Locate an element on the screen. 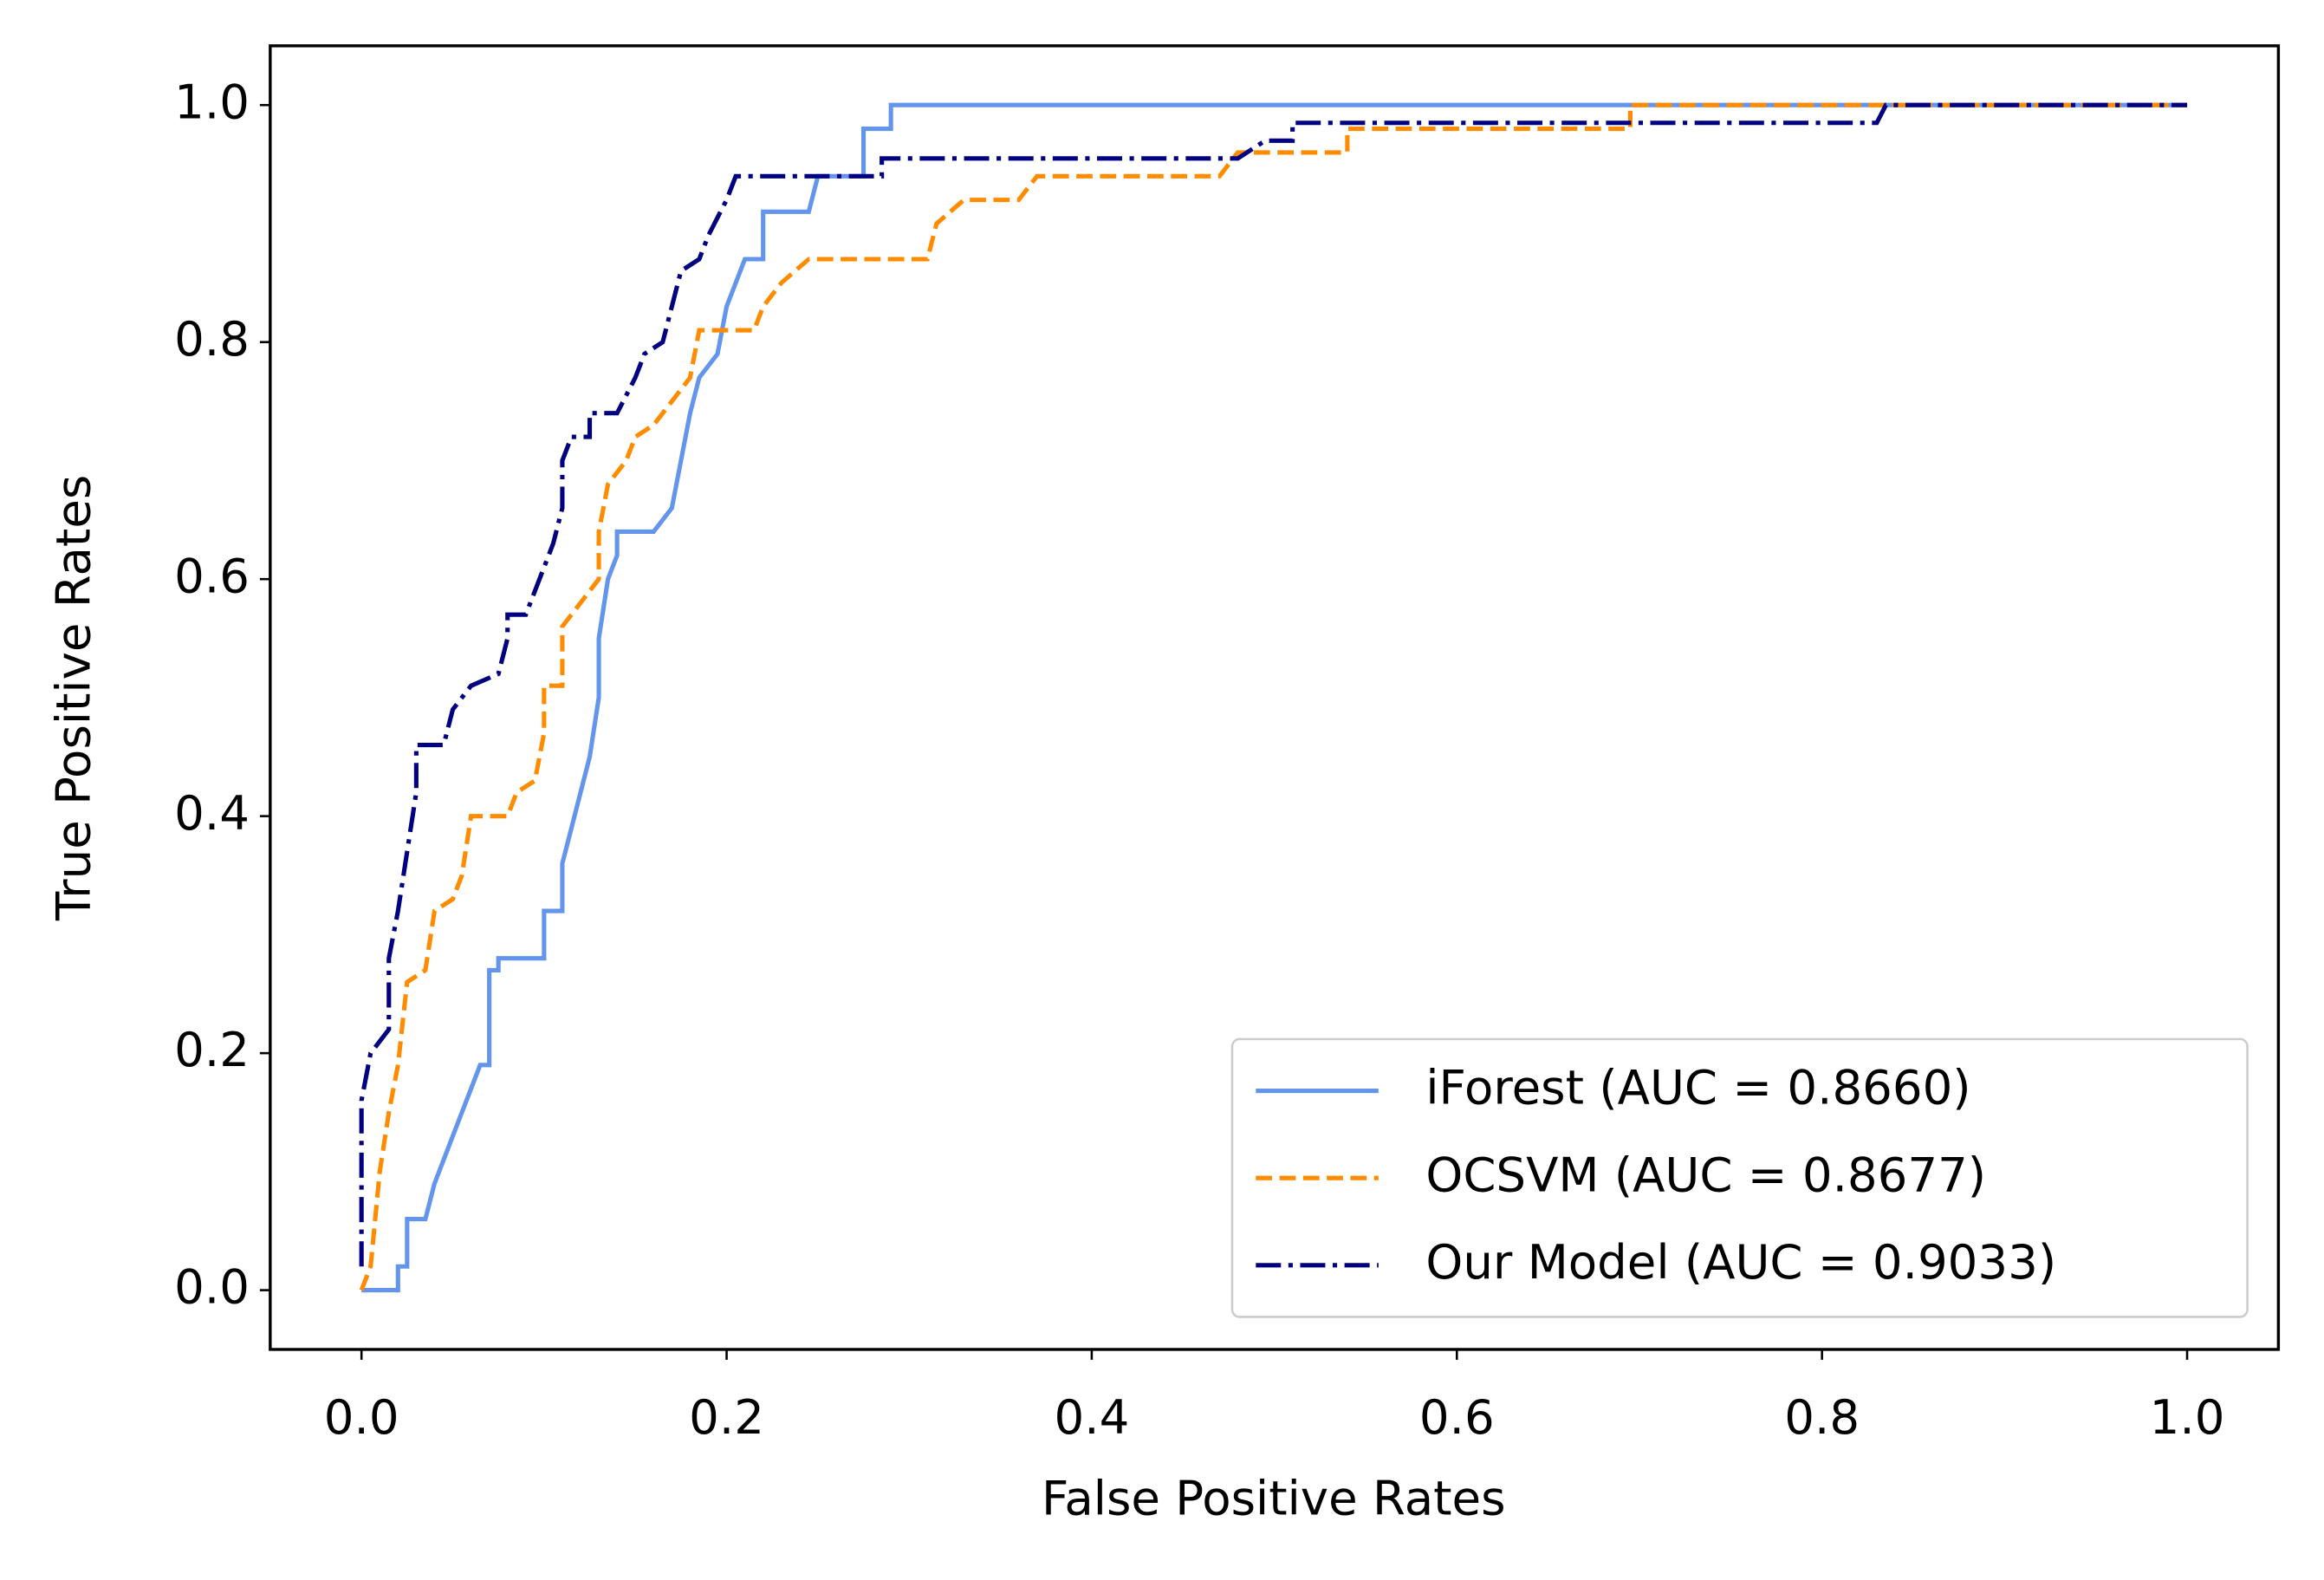  y-tick-label: 0.4 is located at coordinates (212, 813).